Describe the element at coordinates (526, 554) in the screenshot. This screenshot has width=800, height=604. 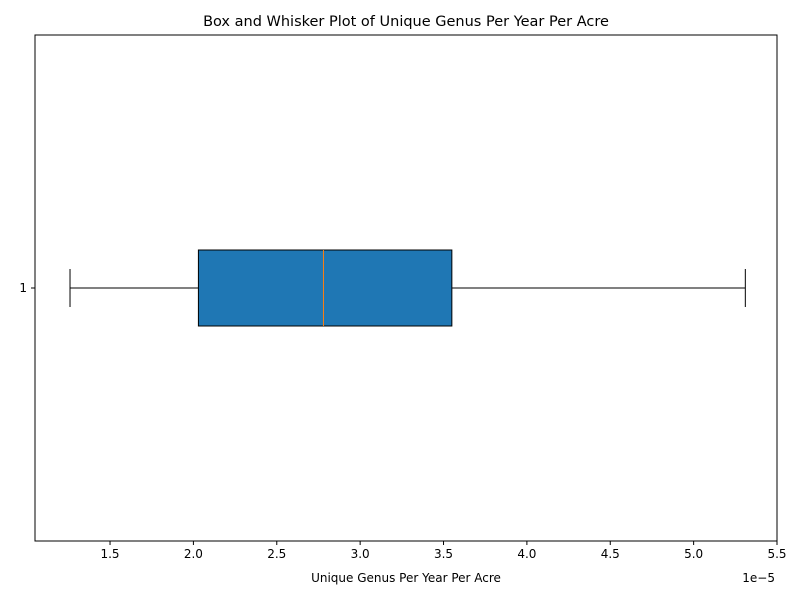
I see `x-tick-label: 4.0` at that location.